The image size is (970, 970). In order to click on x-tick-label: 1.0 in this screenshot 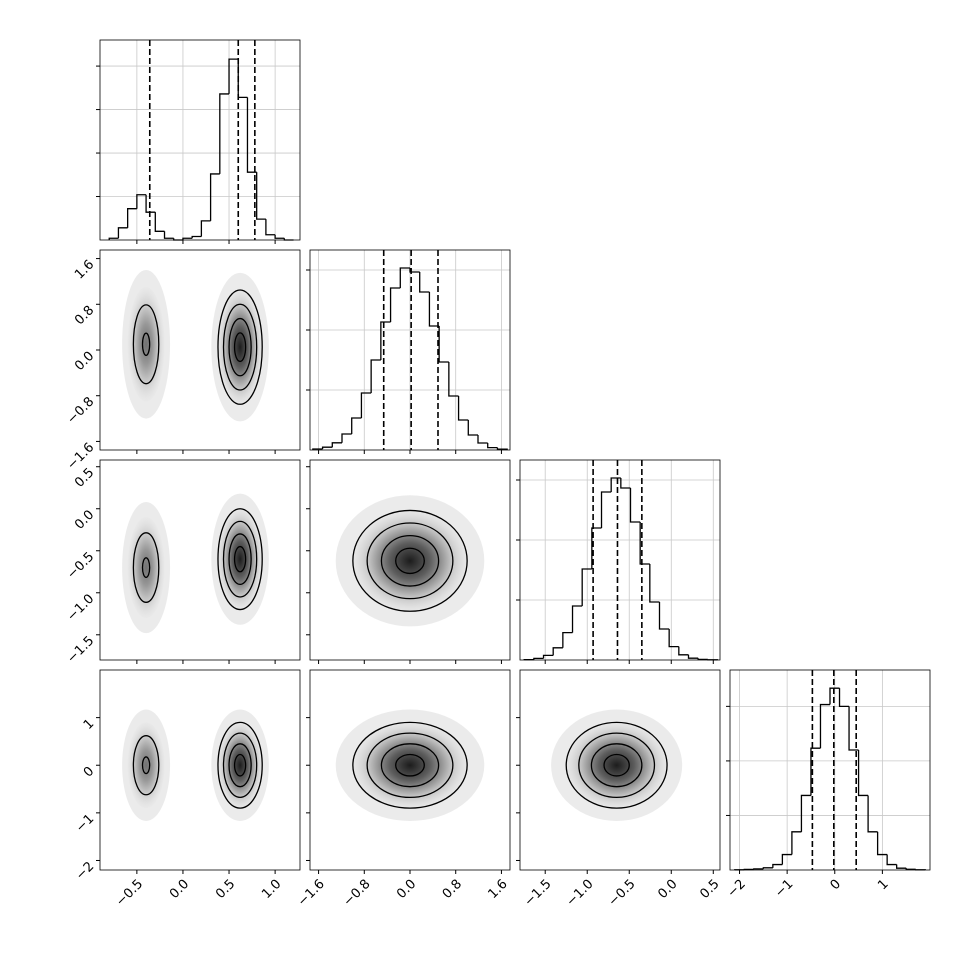, I will do `click(271, 889)`.